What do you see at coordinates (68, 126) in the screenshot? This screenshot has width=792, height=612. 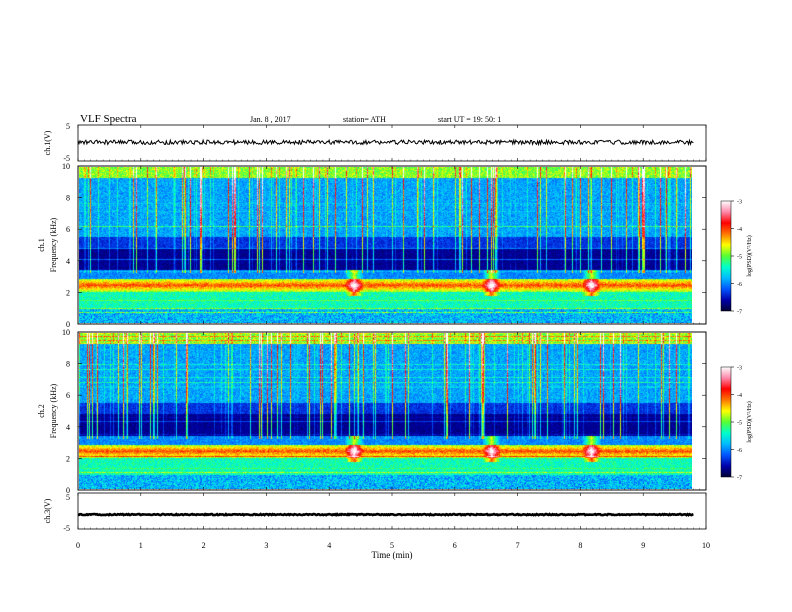 I see `ch1-ytick-top: 5` at bounding box center [68, 126].